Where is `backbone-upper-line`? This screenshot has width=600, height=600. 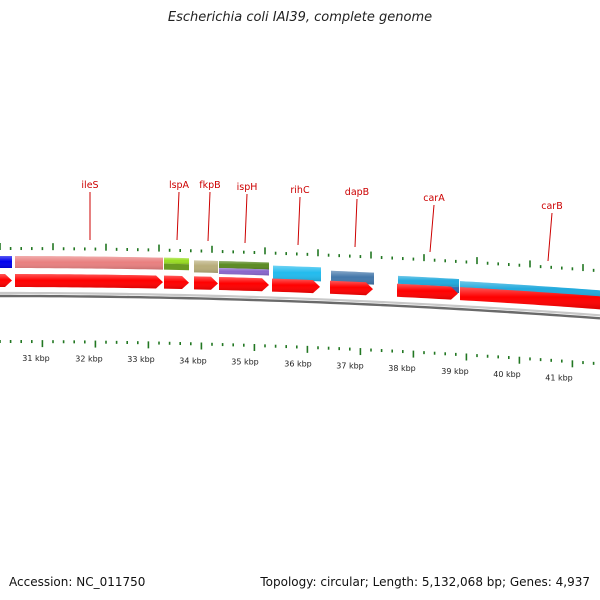 backbone-upper-line is located at coordinates (300, 304).